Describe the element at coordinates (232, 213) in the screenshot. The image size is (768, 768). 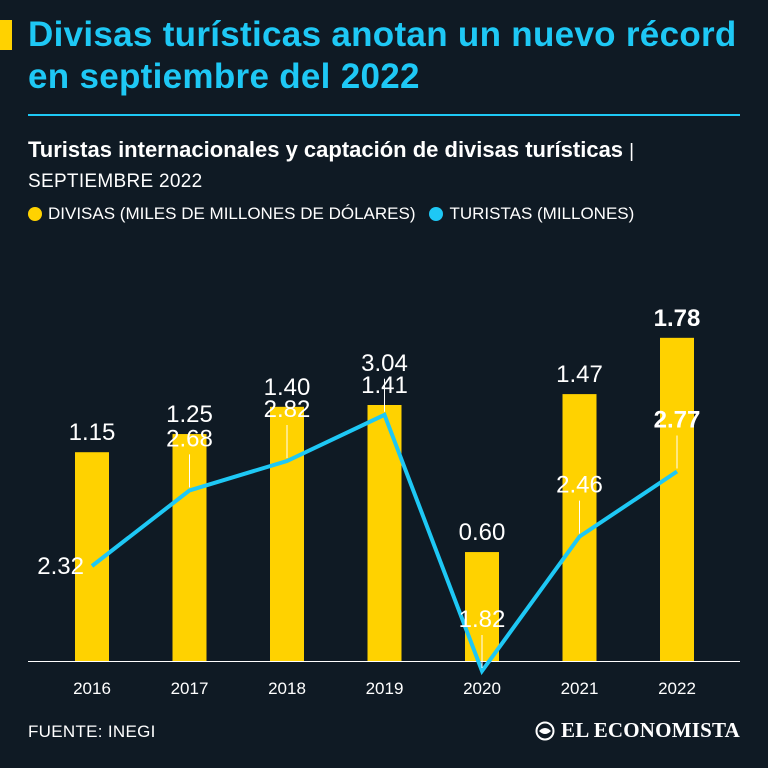
I see `legend-label-divisas: DIVISAS (MILES DE MILLONES DE DÓLARES)` at that location.